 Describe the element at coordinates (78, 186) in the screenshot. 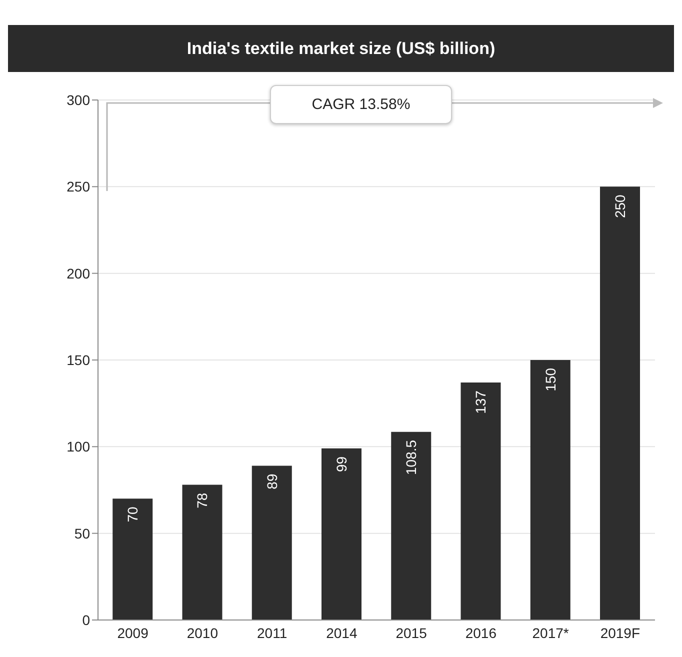

I see `y-tick-label: 250` at that location.